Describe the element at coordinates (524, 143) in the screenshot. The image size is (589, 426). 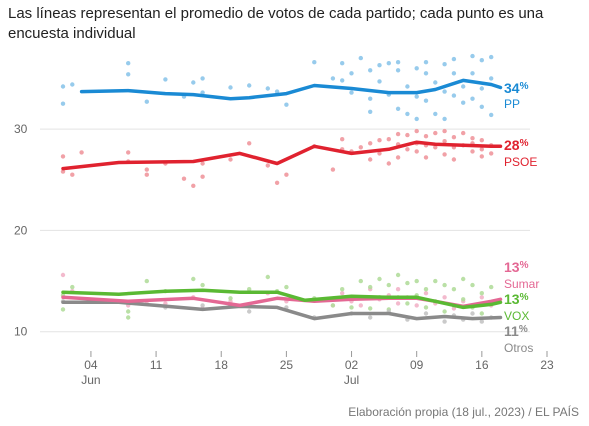
I see `label-pct-psoe: %` at that location.